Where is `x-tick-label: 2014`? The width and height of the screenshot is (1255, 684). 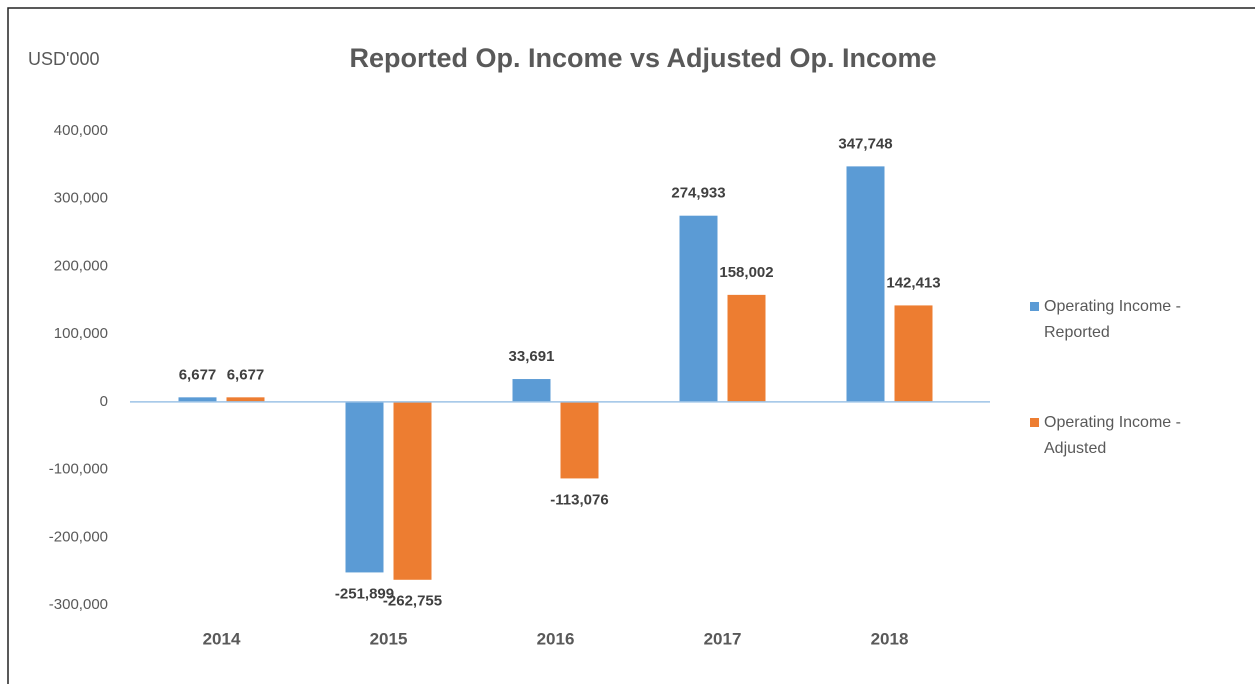
x-tick-label: 2014 is located at coordinates (222, 638).